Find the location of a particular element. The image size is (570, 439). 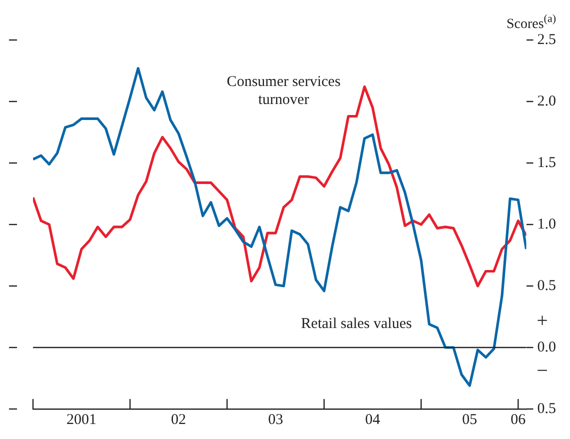

x-tick-label: 02 is located at coordinates (178, 420).